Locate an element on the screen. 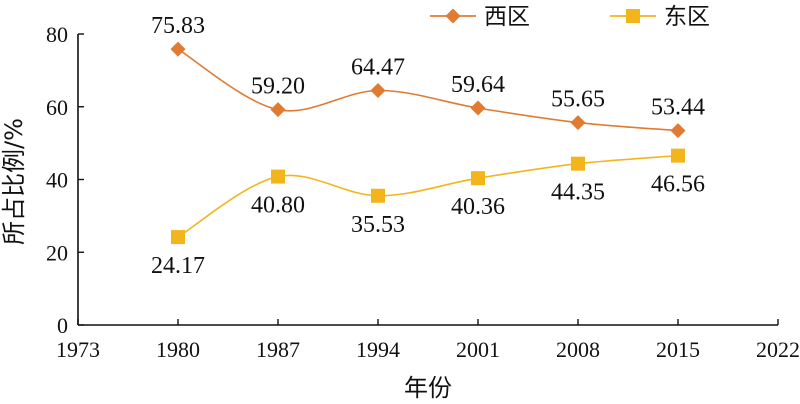 The width and height of the screenshot is (800, 404). legend: 西区 东区 is located at coordinates (570, 17).